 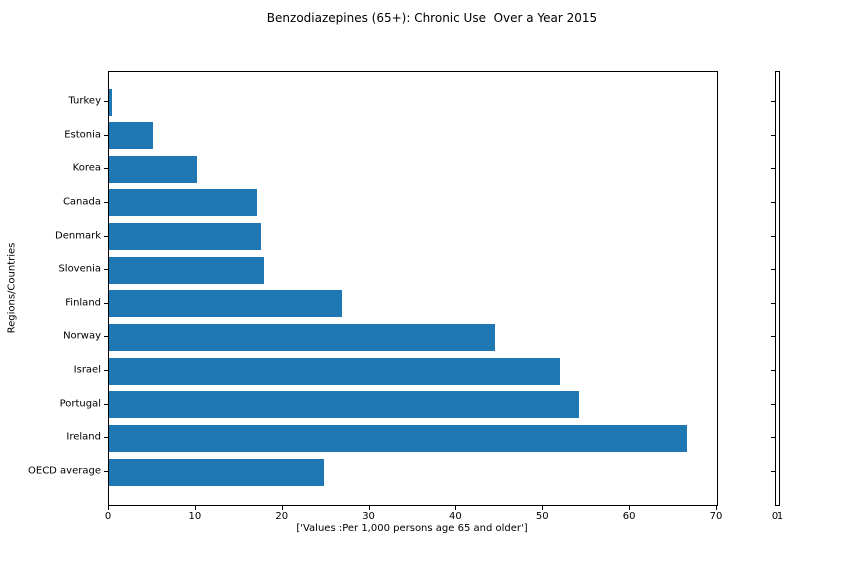 What do you see at coordinates (368, 516) in the screenshot?
I see `x-tick-label: 30` at bounding box center [368, 516].